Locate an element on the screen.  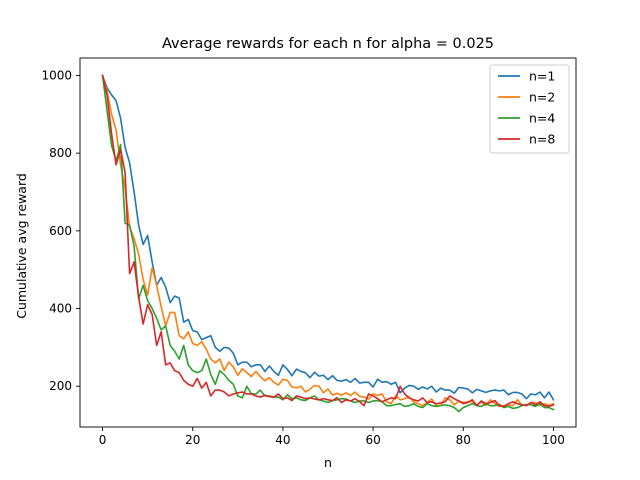
y-tick-label: 1000 is located at coordinates (56, 75).